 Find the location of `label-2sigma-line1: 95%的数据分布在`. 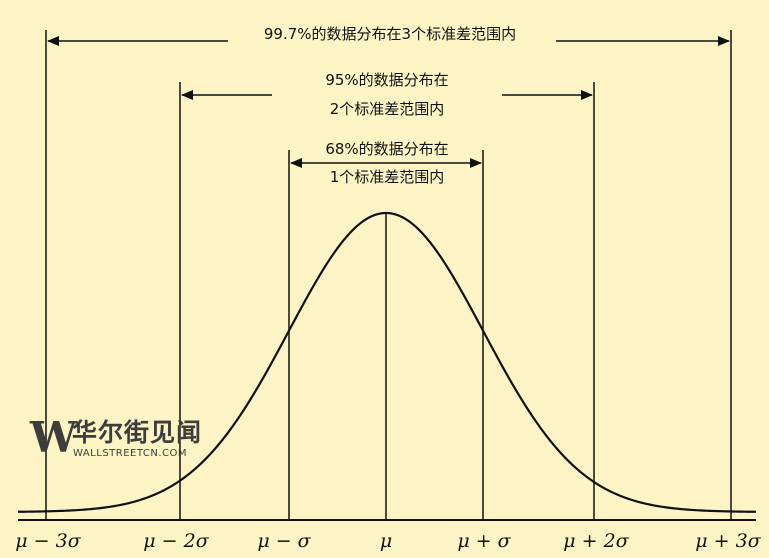

label-2sigma-line1: 95%的数据分布在 is located at coordinates (386, 80).